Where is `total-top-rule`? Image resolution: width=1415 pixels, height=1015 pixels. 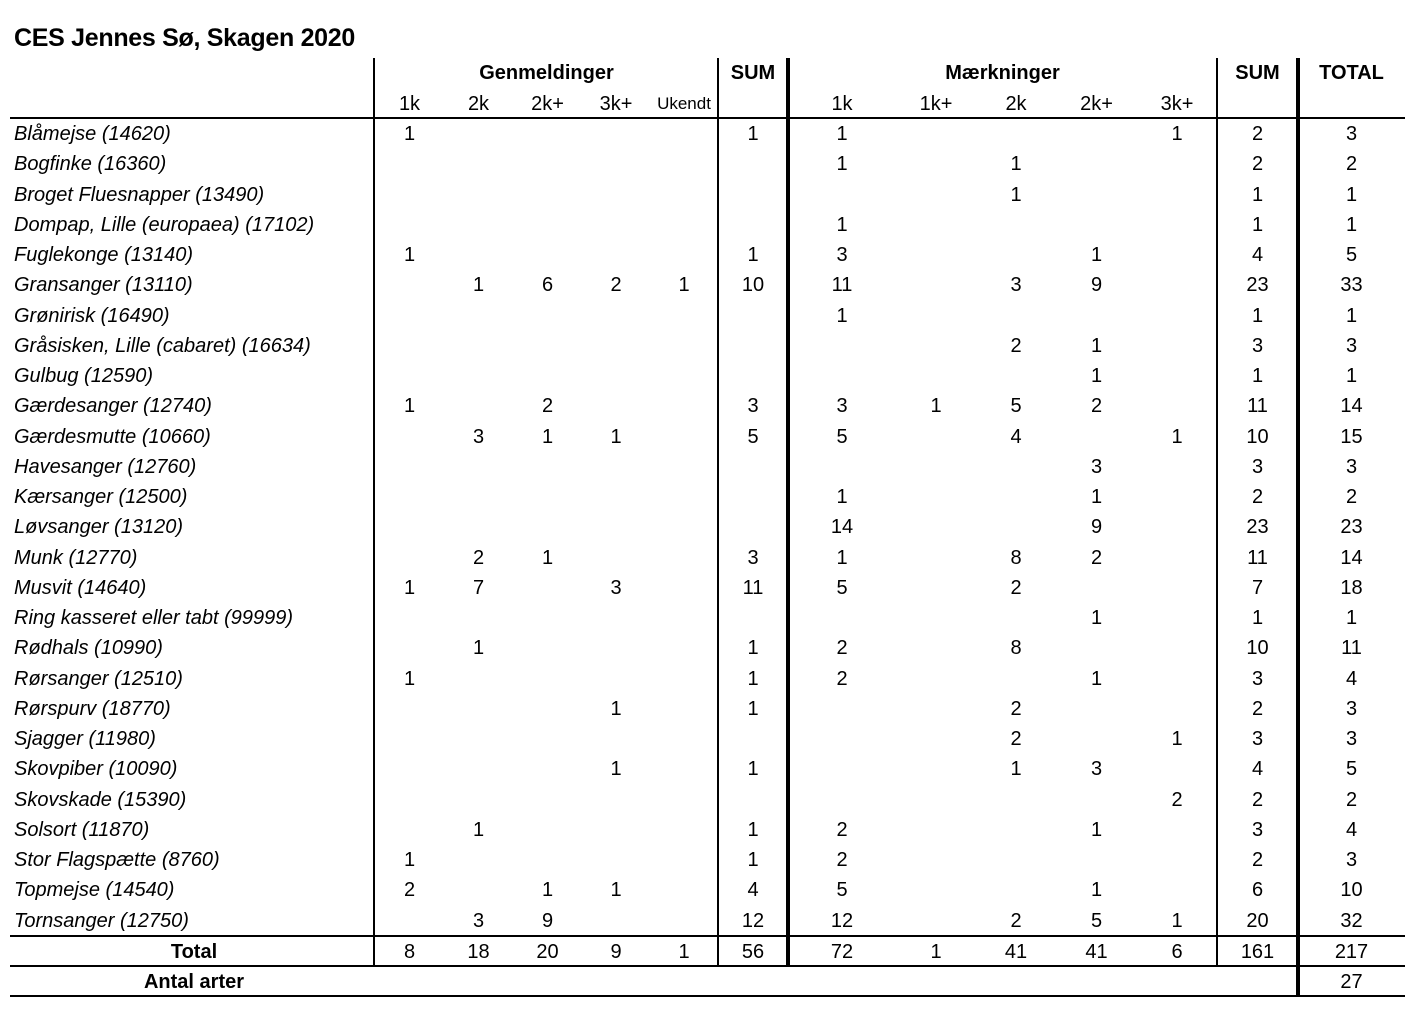 total-top-rule is located at coordinates (707, 936).